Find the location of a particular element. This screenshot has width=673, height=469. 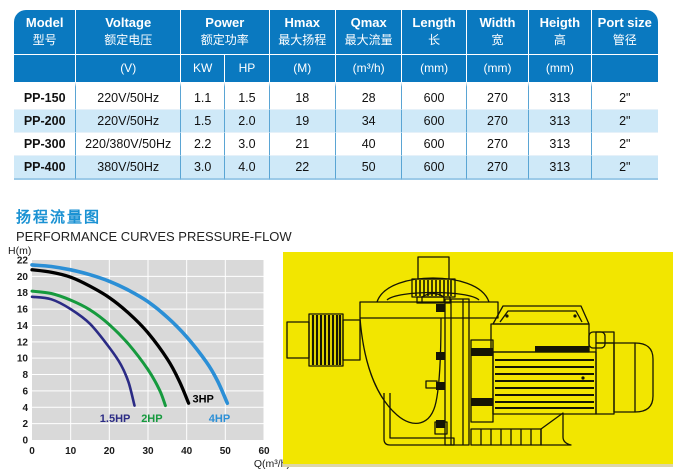

unit-height: (mm) is located at coordinates (560, 68).